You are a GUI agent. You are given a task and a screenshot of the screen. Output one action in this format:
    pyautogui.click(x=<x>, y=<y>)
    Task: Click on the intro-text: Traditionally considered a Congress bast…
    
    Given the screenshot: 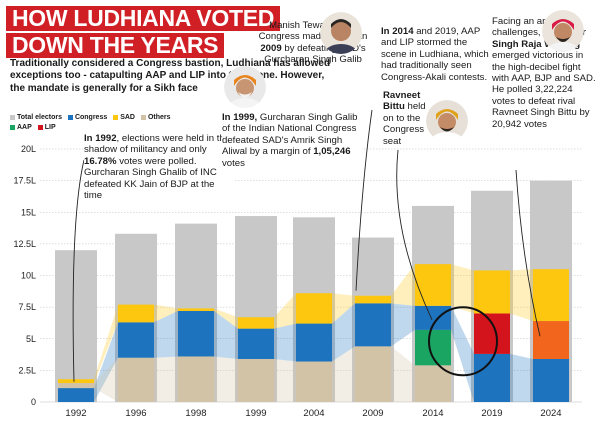 What is the action you would take?
    pyautogui.click(x=170, y=76)
    